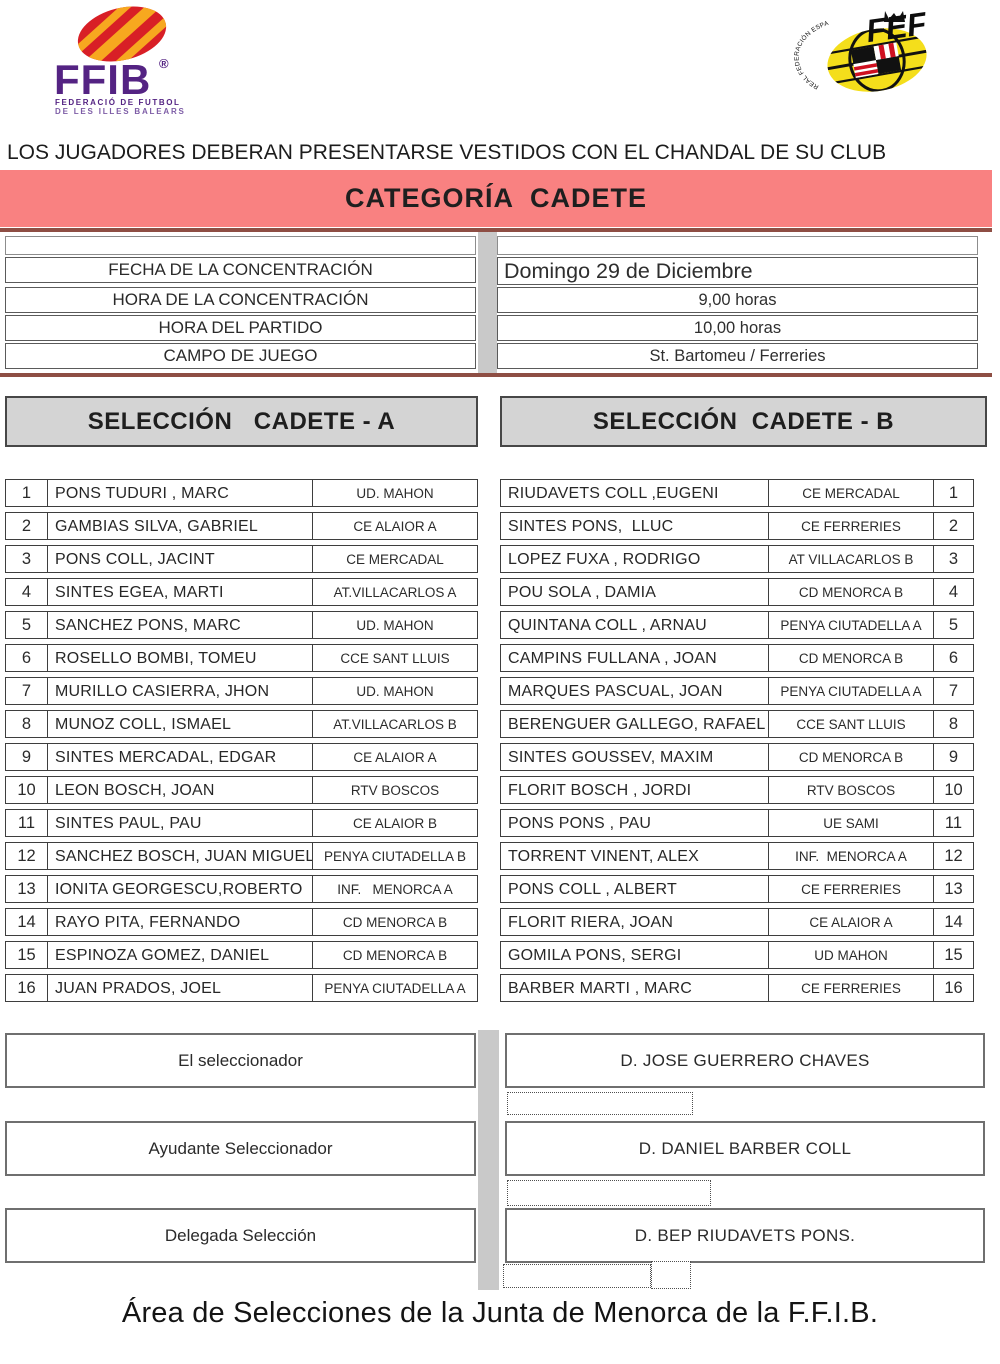  I want to click on player-name: SINTES PONS, LLUC, so click(634, 526).